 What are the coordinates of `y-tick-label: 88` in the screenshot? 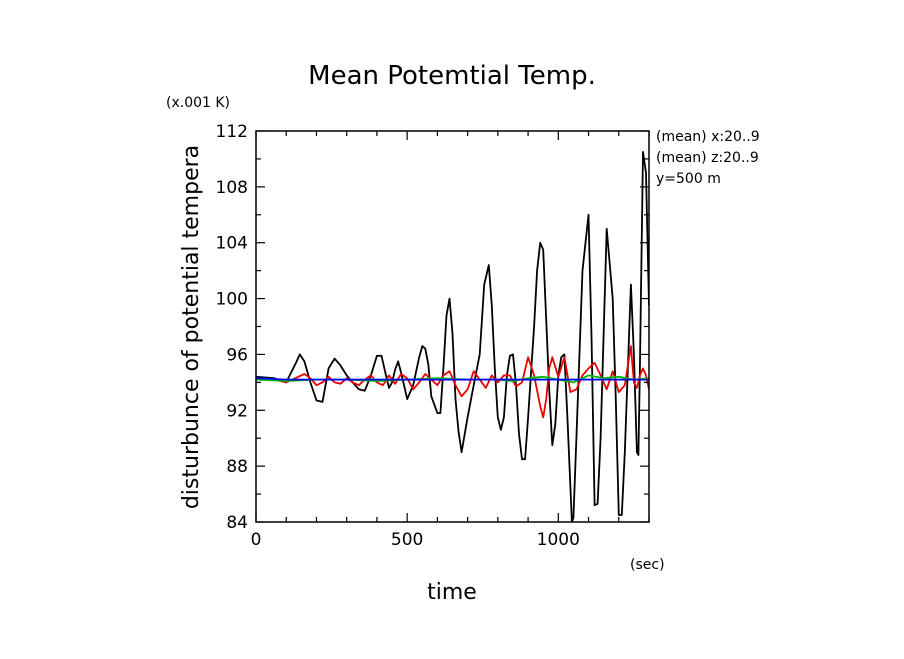 It's located at (237, 467).